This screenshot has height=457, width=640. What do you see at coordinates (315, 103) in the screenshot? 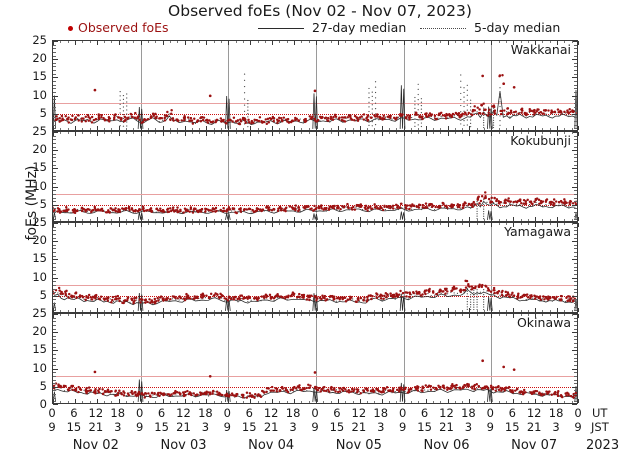
I see `reference-line-solid` at bounding box center [315, 103].